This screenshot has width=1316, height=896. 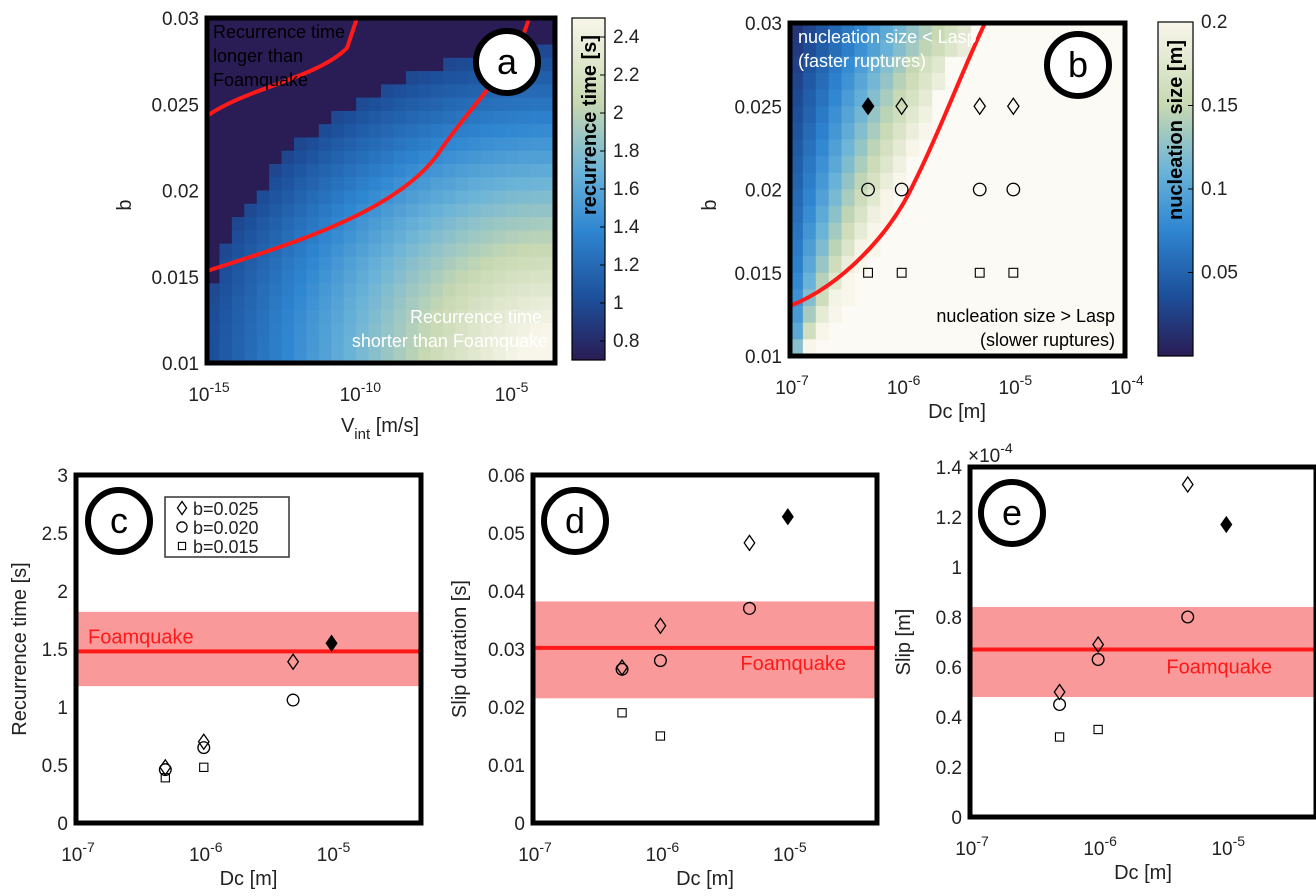 I want to click on panel-e-foamquake-label: Foamquake, so click(x=1219, y=668).